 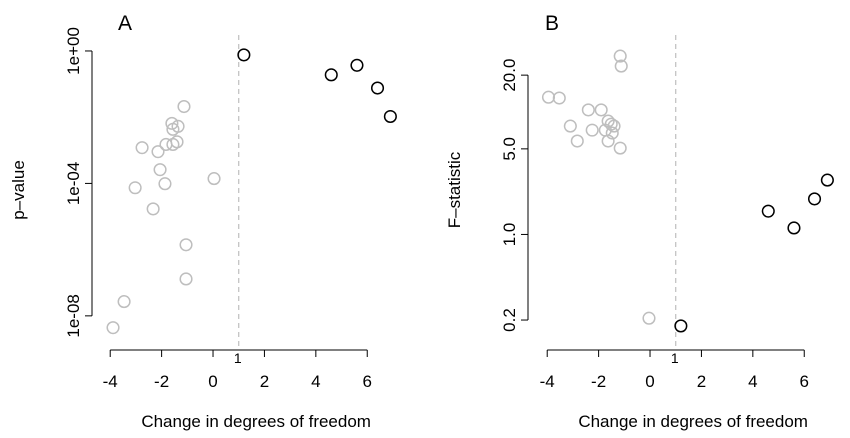 I want to click on y-axis-label: p–value, so click(x=18, y=190).